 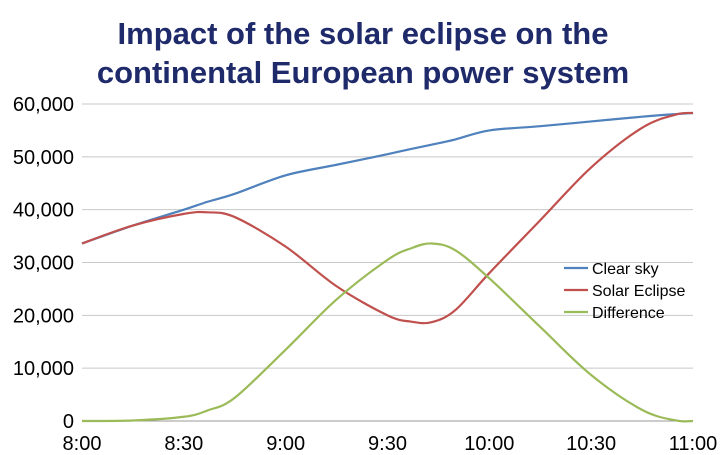 What do you see at coordinates (43, 105) in the screenshot?
I see `y-tick-label: 60,000` at bounding box center [43, 105].